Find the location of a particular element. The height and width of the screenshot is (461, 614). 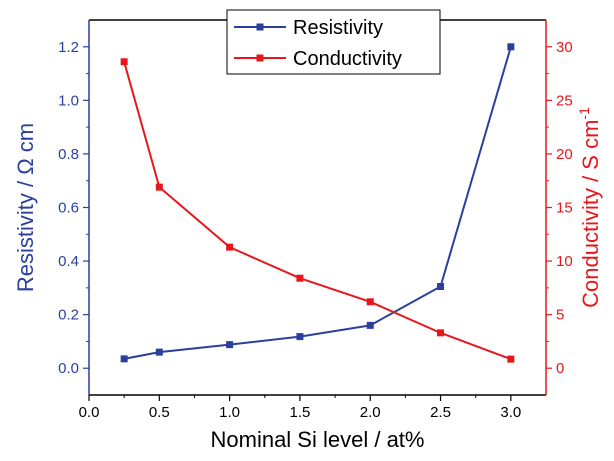

y-right-tick-label: 25 is located at coordinates (564, 100).